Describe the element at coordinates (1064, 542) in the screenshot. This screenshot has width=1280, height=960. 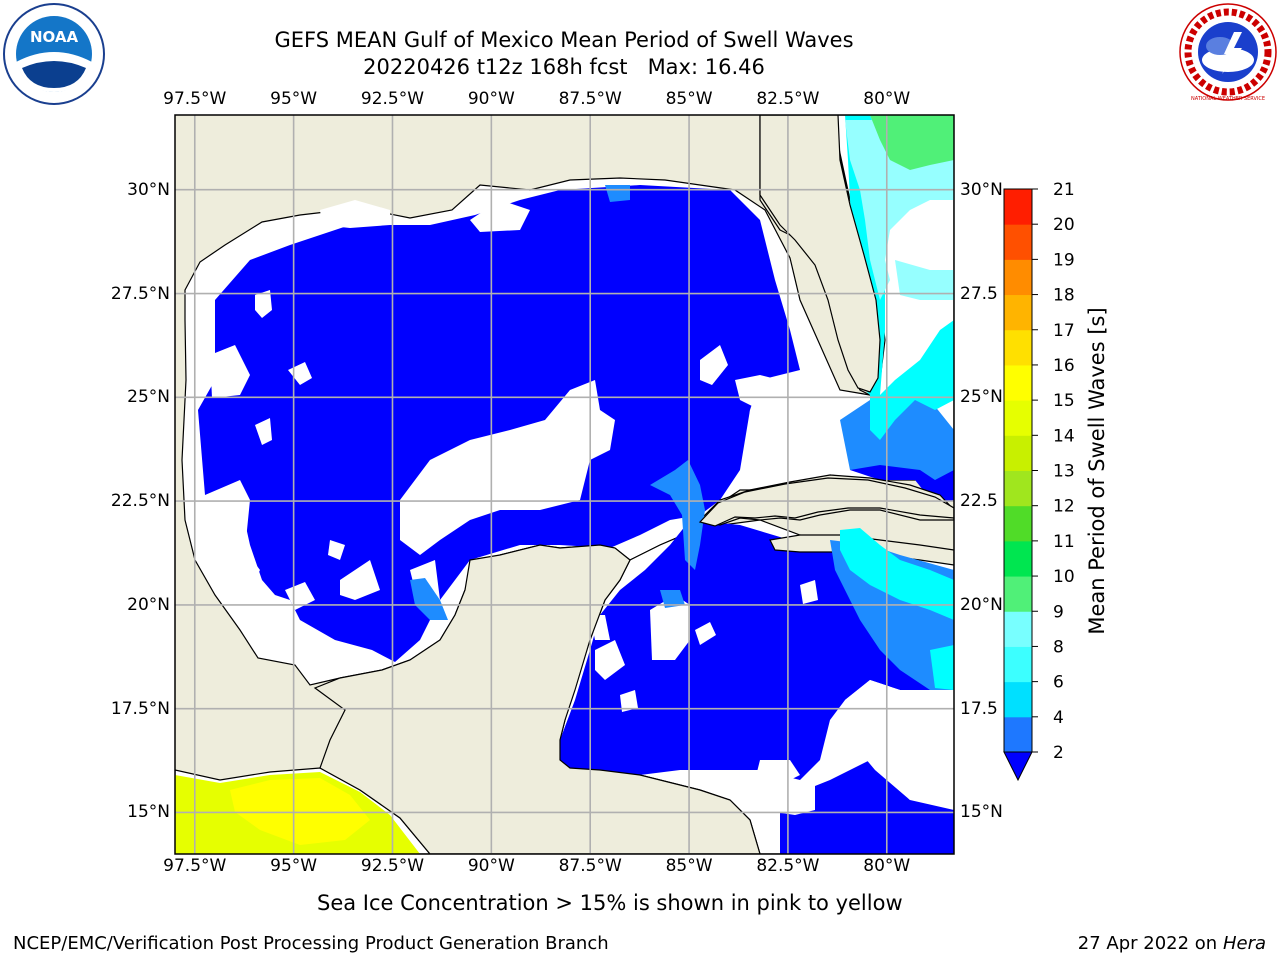
I see `colorbar-tick-label: 11` at that location.